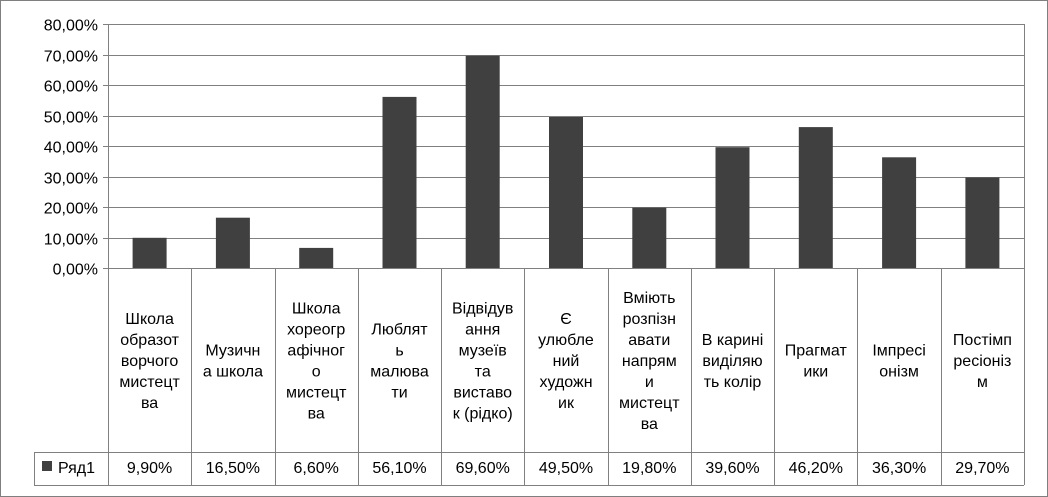 The width and height of the screenshot is (1048, 497). I want to click on category-label-4-line-2: музеїв, so click(483, 351).